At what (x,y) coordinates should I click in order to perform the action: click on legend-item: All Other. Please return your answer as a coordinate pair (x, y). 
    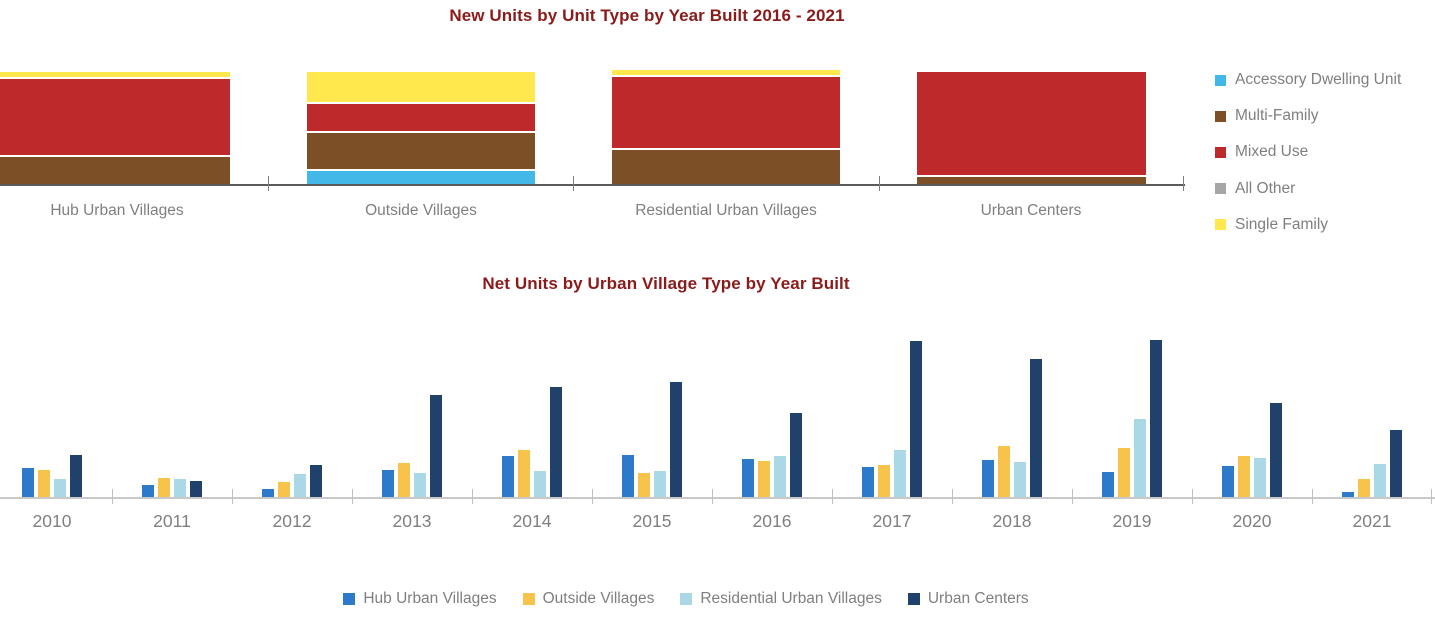
    Looking at the image, I should click on (1308, 189).